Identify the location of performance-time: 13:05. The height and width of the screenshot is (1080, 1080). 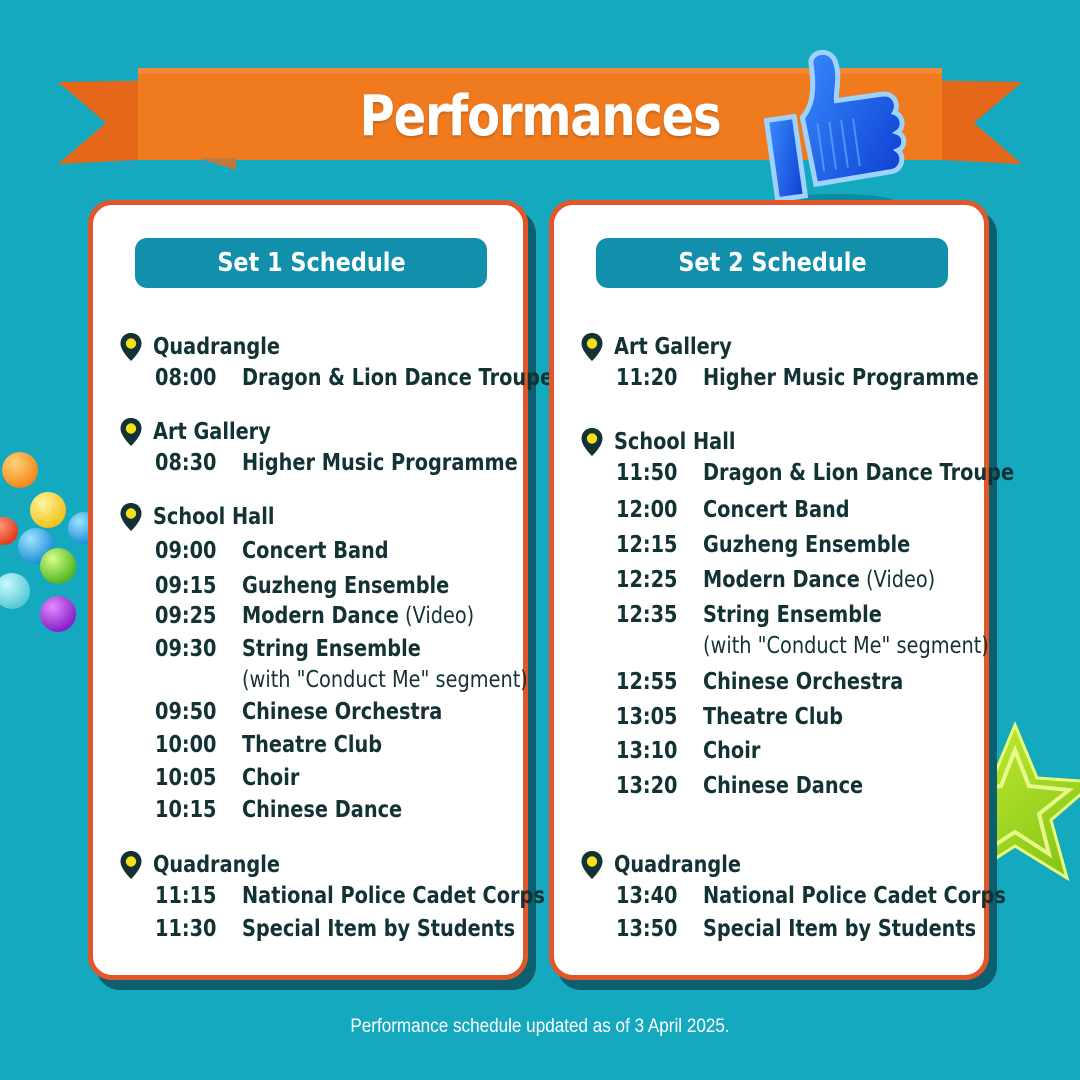
(647, 717).